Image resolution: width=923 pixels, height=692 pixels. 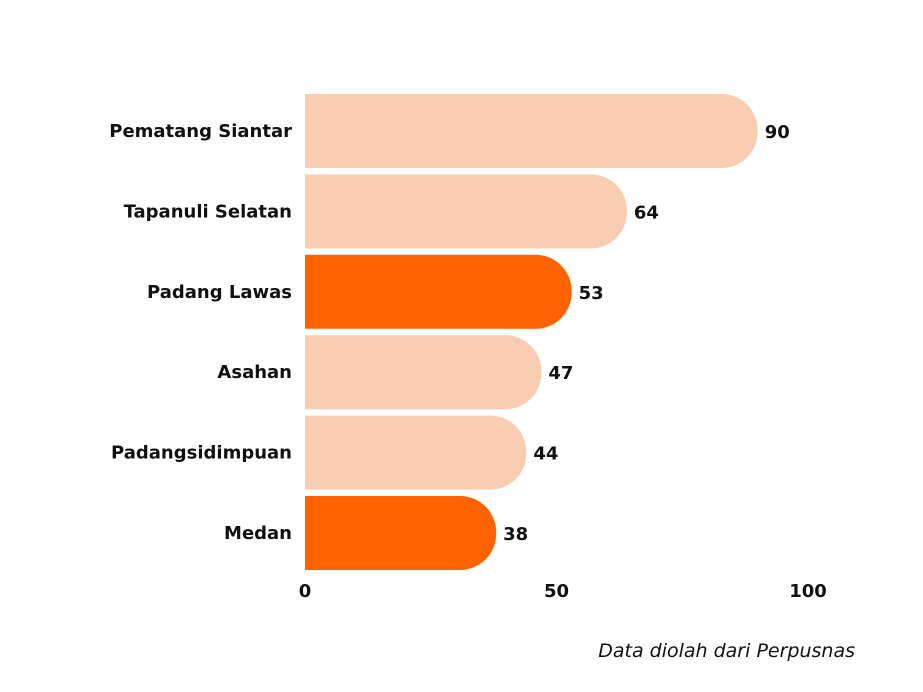 I want to click on bar-padangsidimpuan, so click(x=416, y=452).